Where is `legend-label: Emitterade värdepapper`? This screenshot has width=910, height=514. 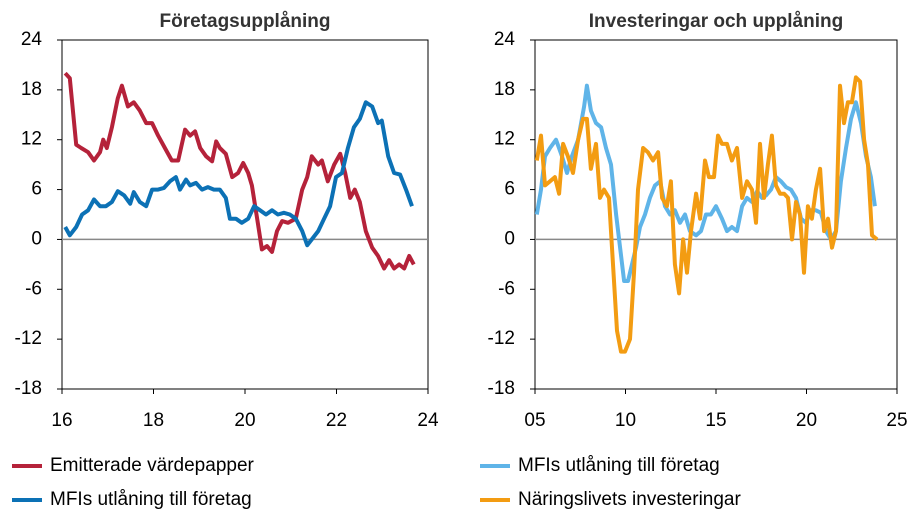 legend-label: Emitterade värdepapper is located at coordinates (152, 465).